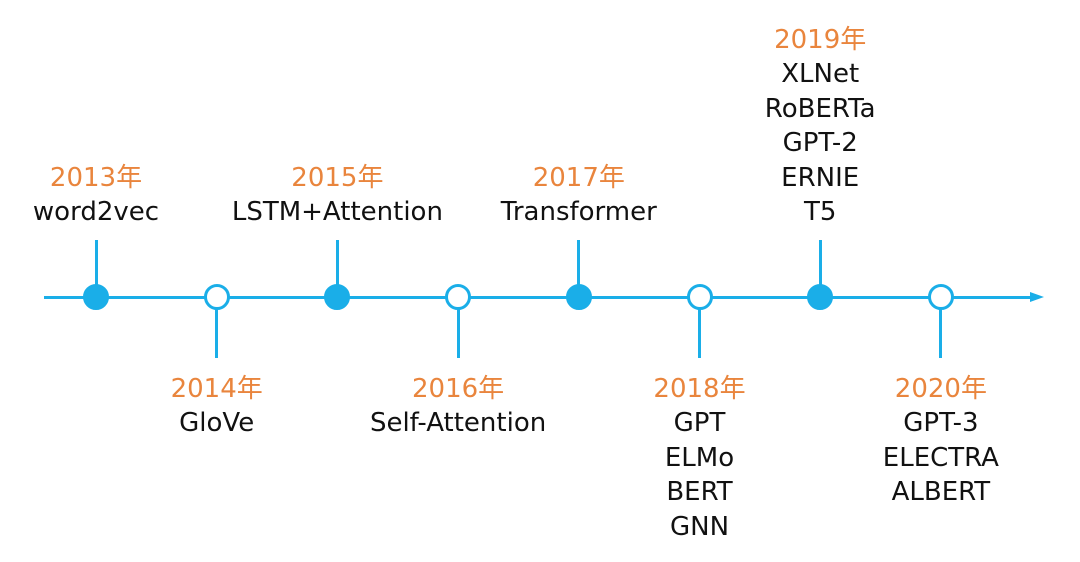  I want to click on timeline-event-5: 2018年 GPT ELMo BERT GNN, so click(700, 458).